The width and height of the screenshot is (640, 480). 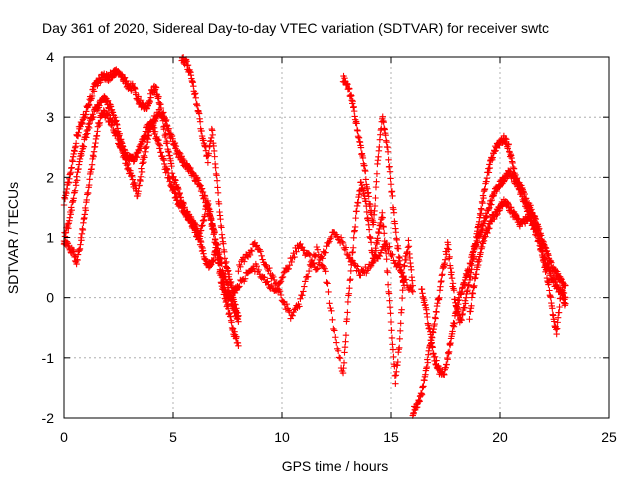 I want to click on y-tick-label: 3, so click(x=50, y=117).